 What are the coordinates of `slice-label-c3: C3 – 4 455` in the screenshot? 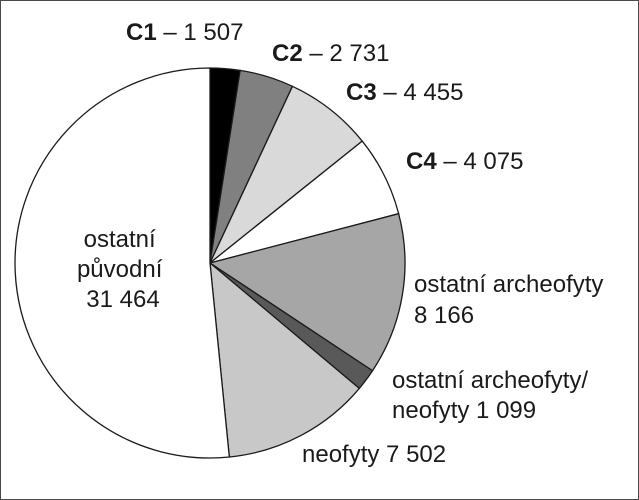 It's located at (404, 92).